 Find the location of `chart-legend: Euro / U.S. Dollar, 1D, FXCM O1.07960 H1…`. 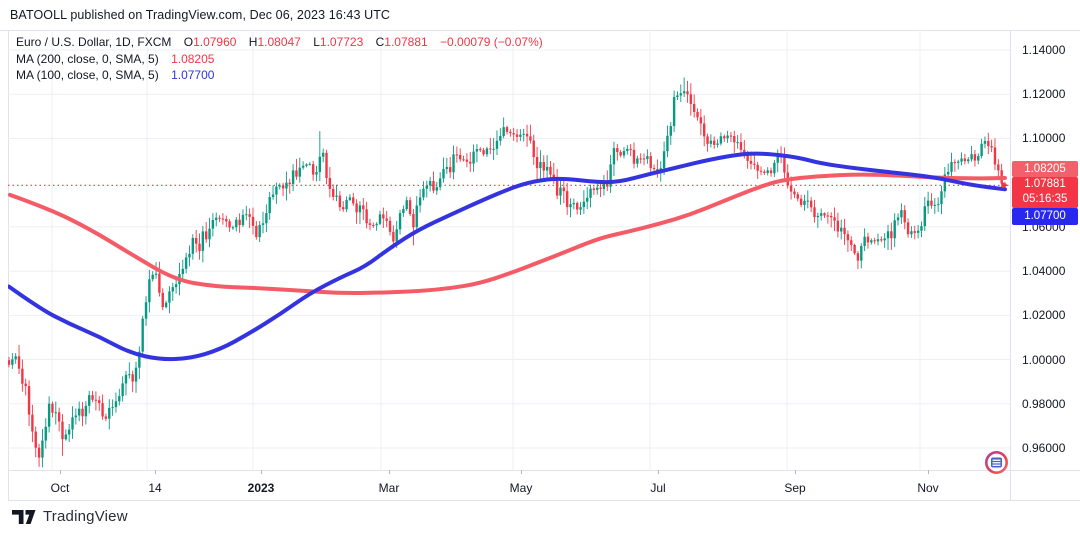

chart-legend: Euro / U.S. Dollar, 1D, FXCM O1.07960 H1… is located at coordinates (279, 59).